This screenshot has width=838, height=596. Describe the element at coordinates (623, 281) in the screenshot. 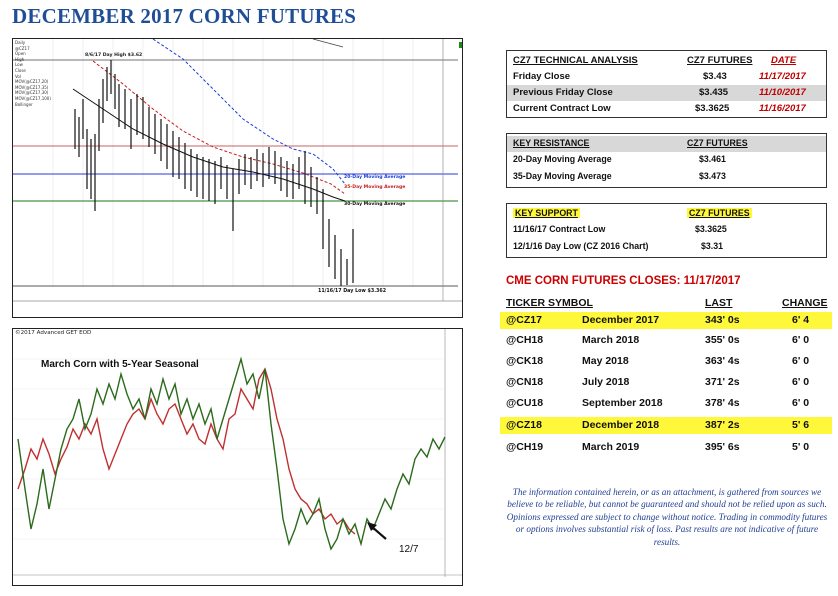

I see `closes-title: CME CORN FUTURES CLOSES: 11/17/2017` at that location.